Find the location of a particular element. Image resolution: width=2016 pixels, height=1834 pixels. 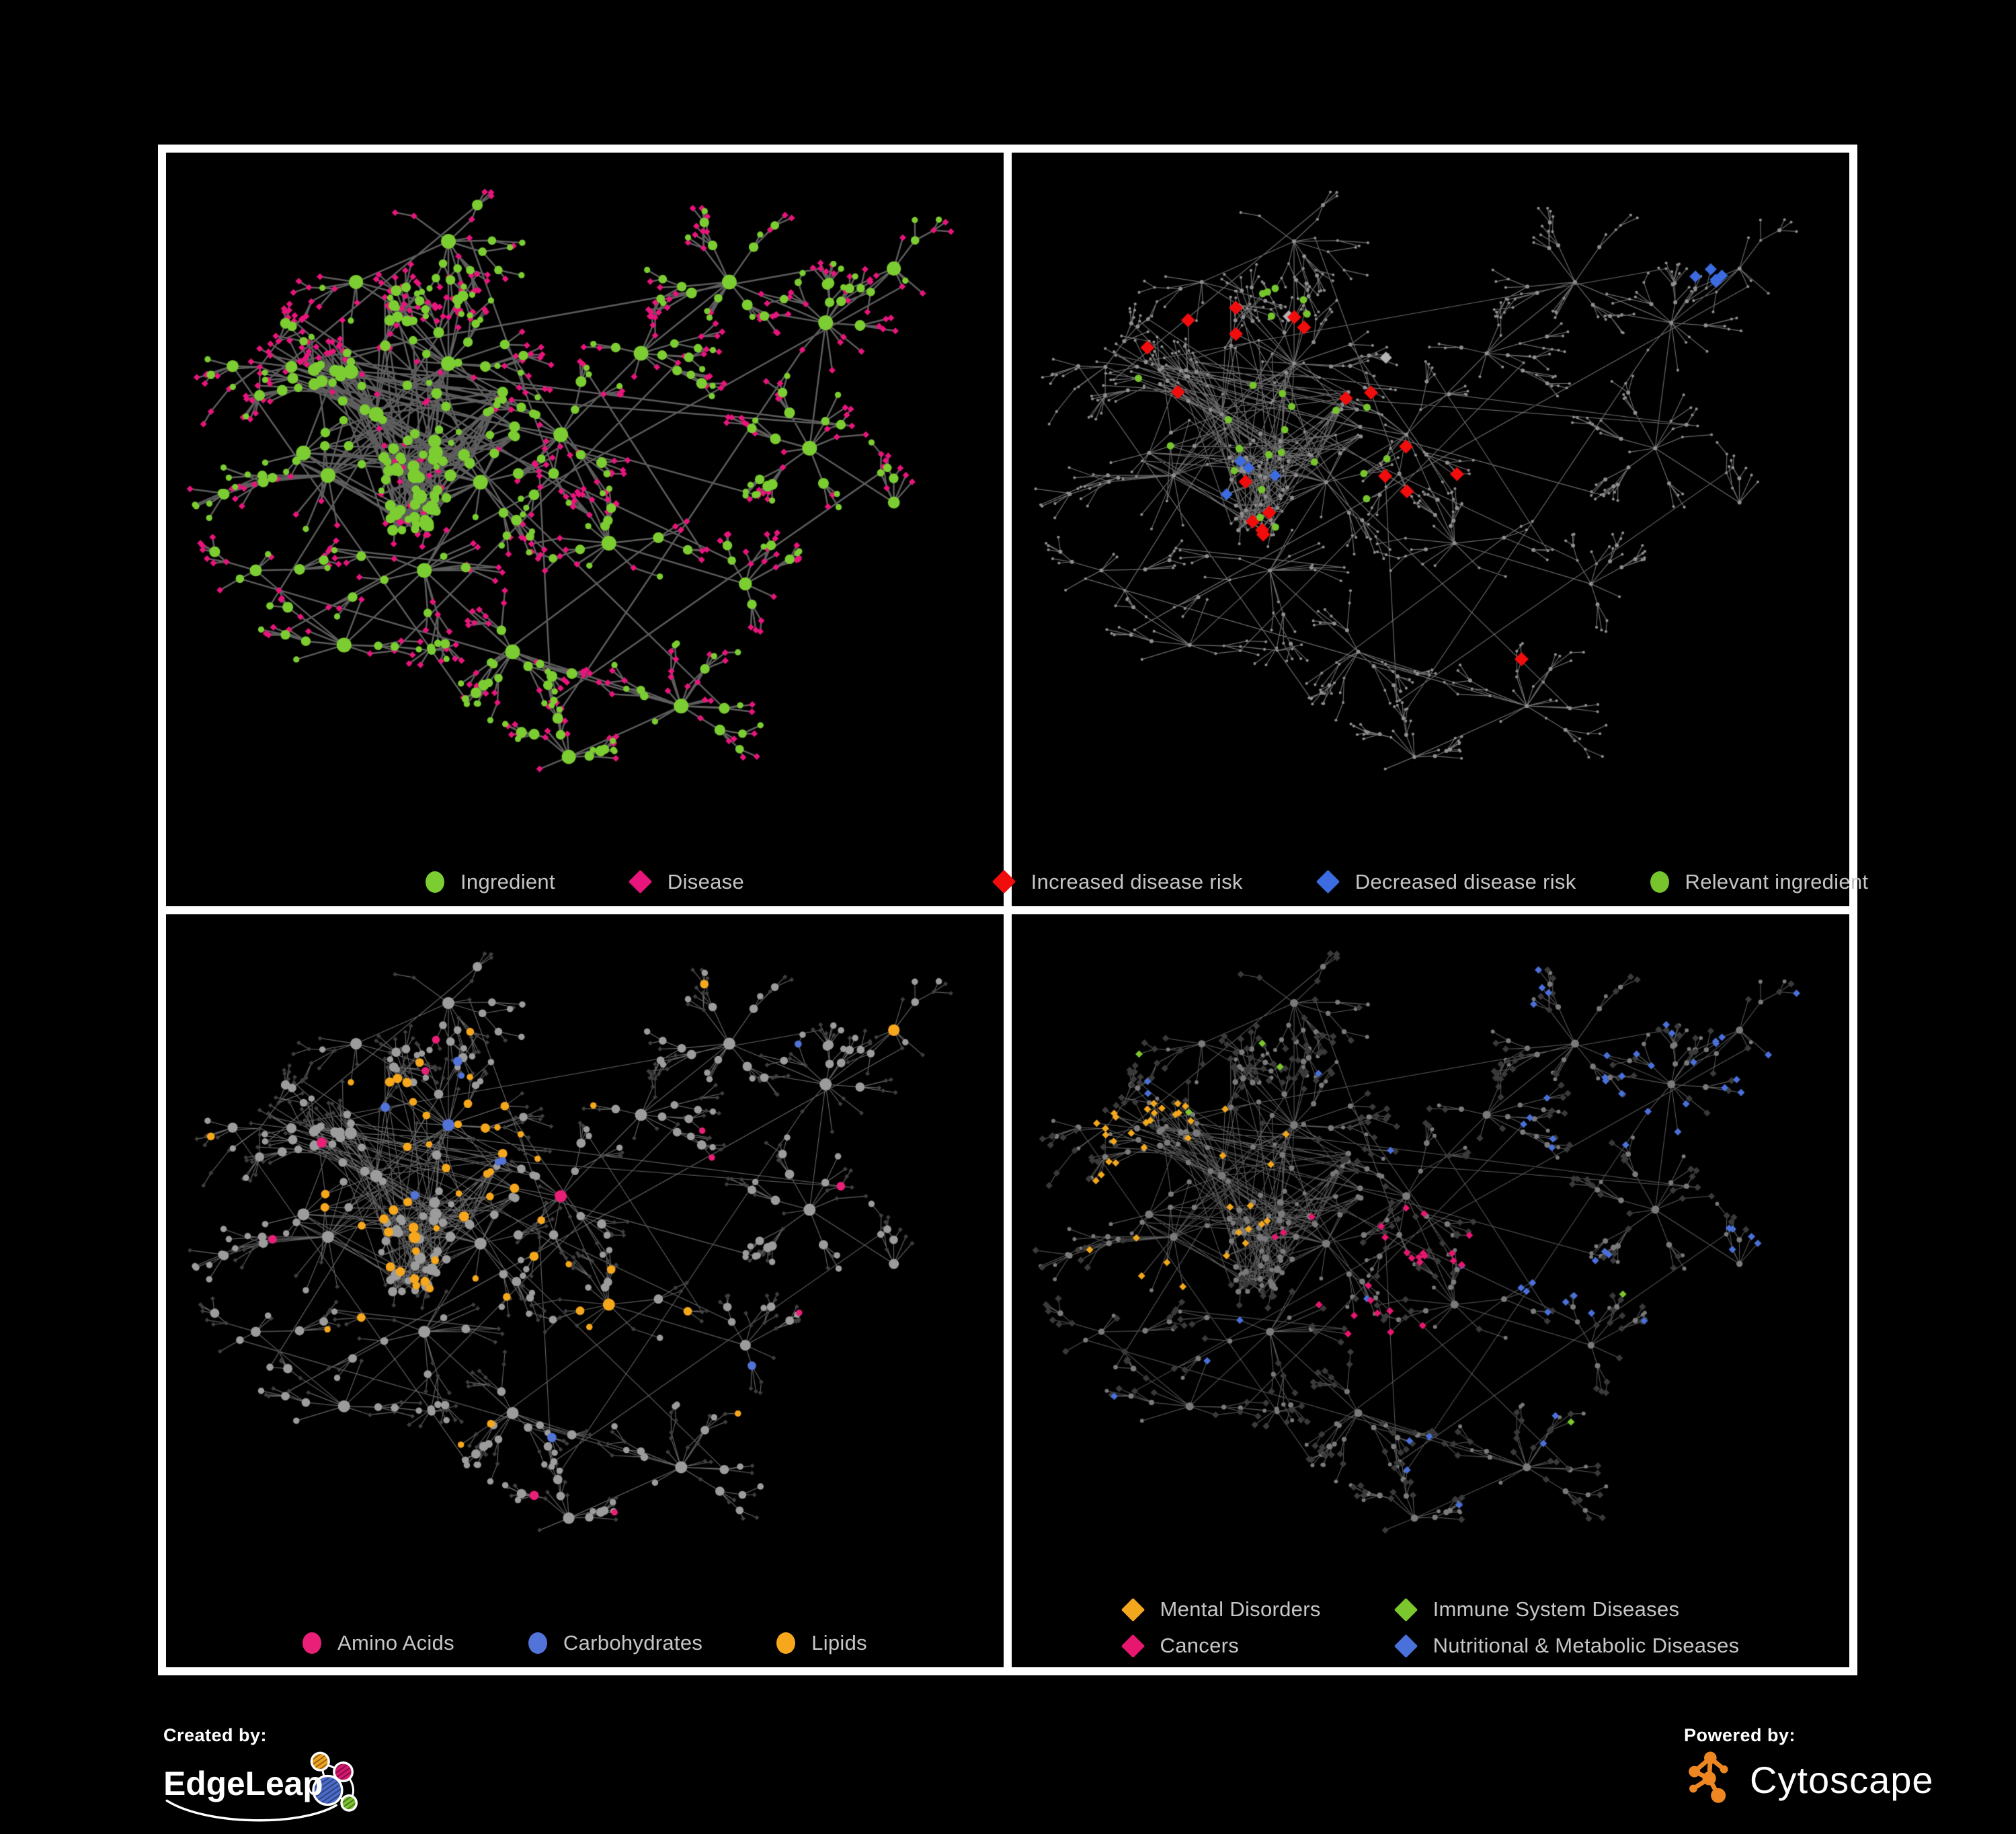

created-by-label: Created by: is located at coordinates (215, 1735).